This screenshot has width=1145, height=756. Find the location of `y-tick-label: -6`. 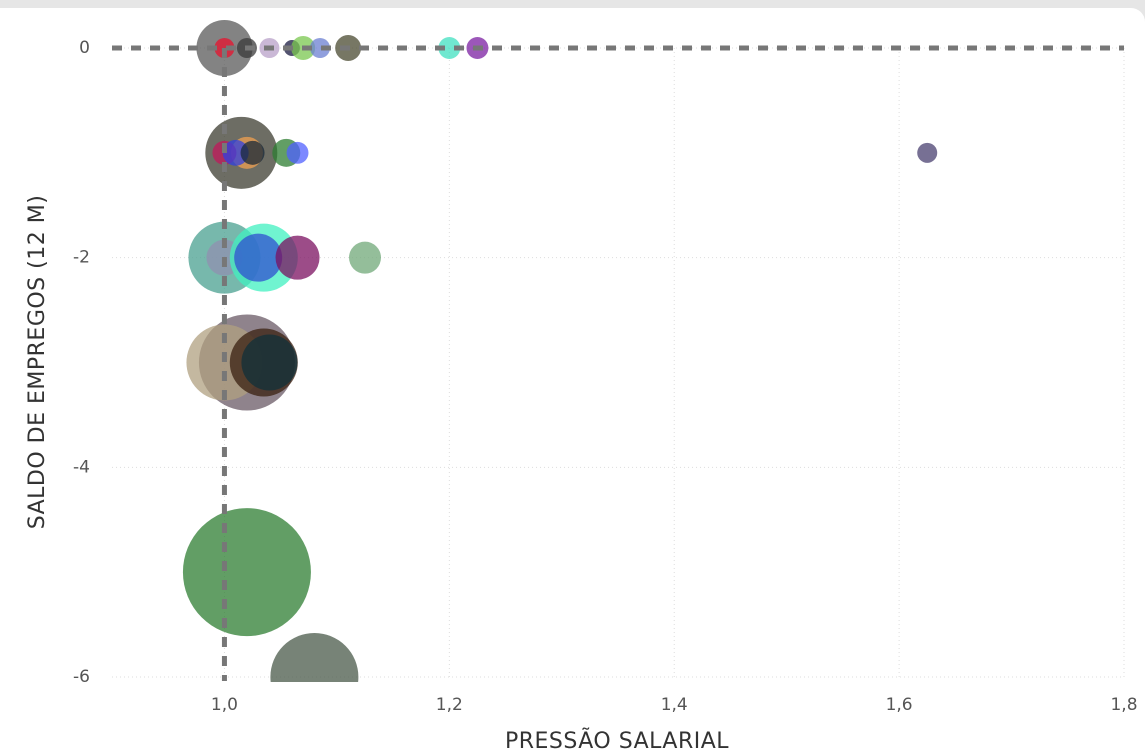

y-tick-label: -6 is located at coordinates (81, 677).